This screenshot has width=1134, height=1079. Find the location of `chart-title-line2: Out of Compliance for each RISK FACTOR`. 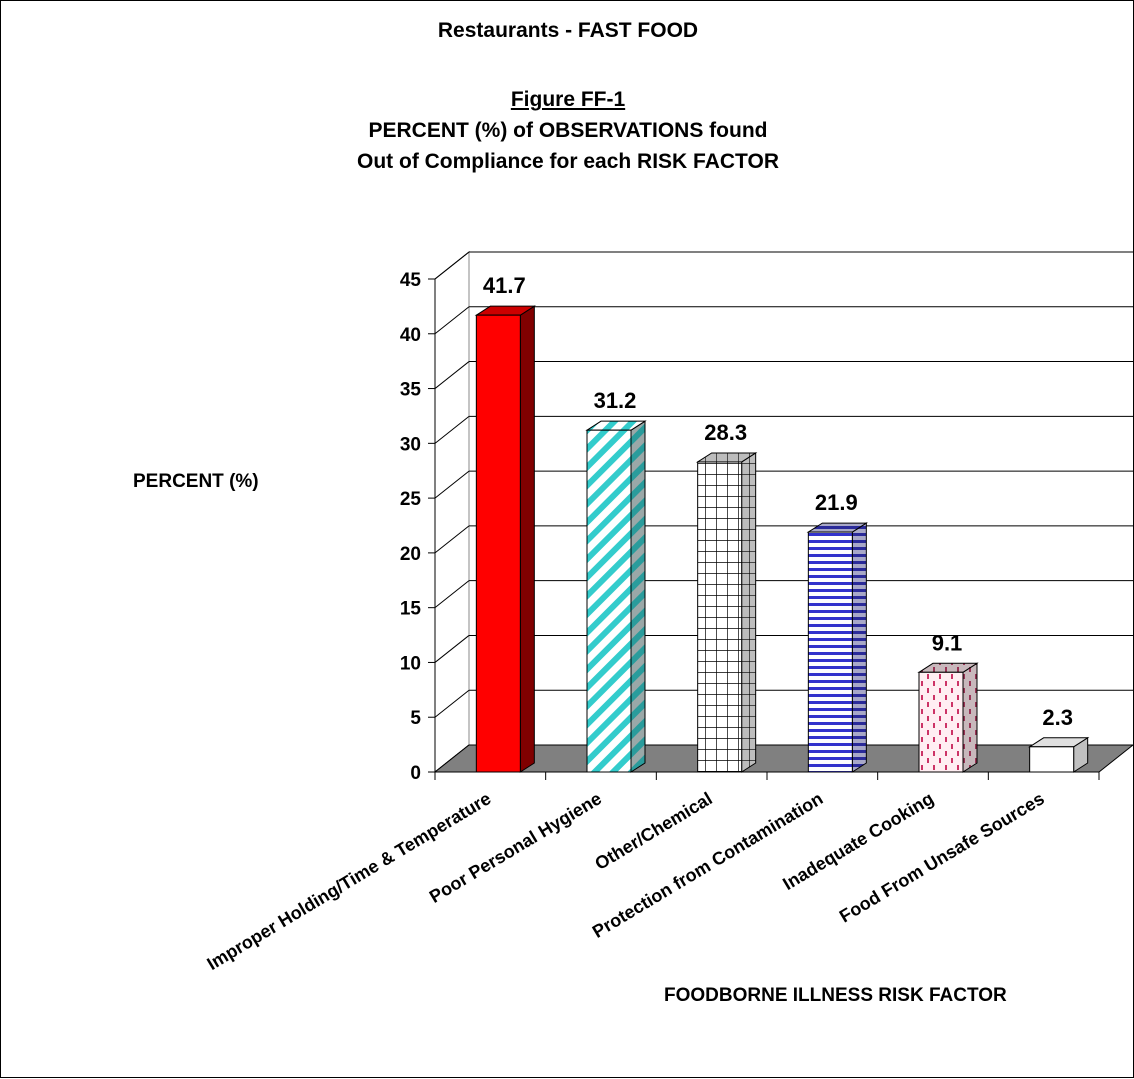

chart-title-line2: Out of Compliance for each RISK FACTOR is located at coordinates (568, 161).